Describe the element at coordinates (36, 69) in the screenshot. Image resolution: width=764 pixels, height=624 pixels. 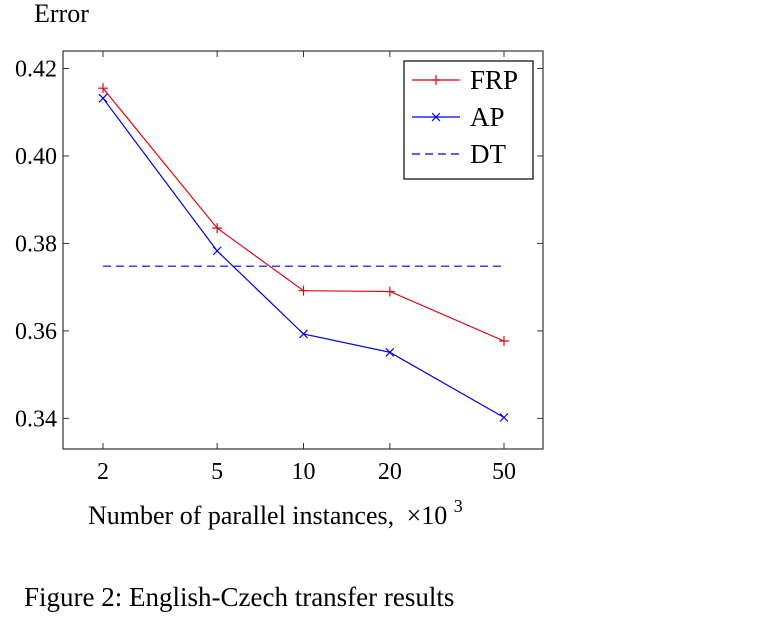
I see `y-tick-label: 0.42` at that location.